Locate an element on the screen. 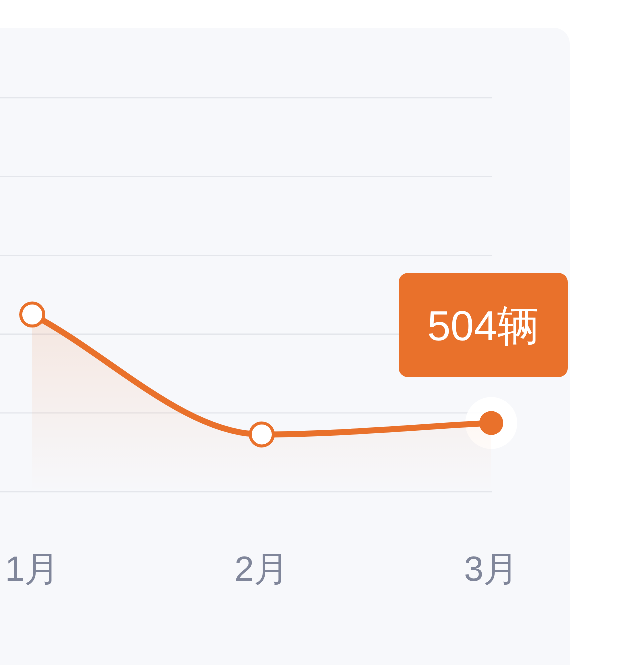 Image resolution: width=618 pixels, height=665 pixels. x-tick-label: 1月 is located at coordinates (32, 569).